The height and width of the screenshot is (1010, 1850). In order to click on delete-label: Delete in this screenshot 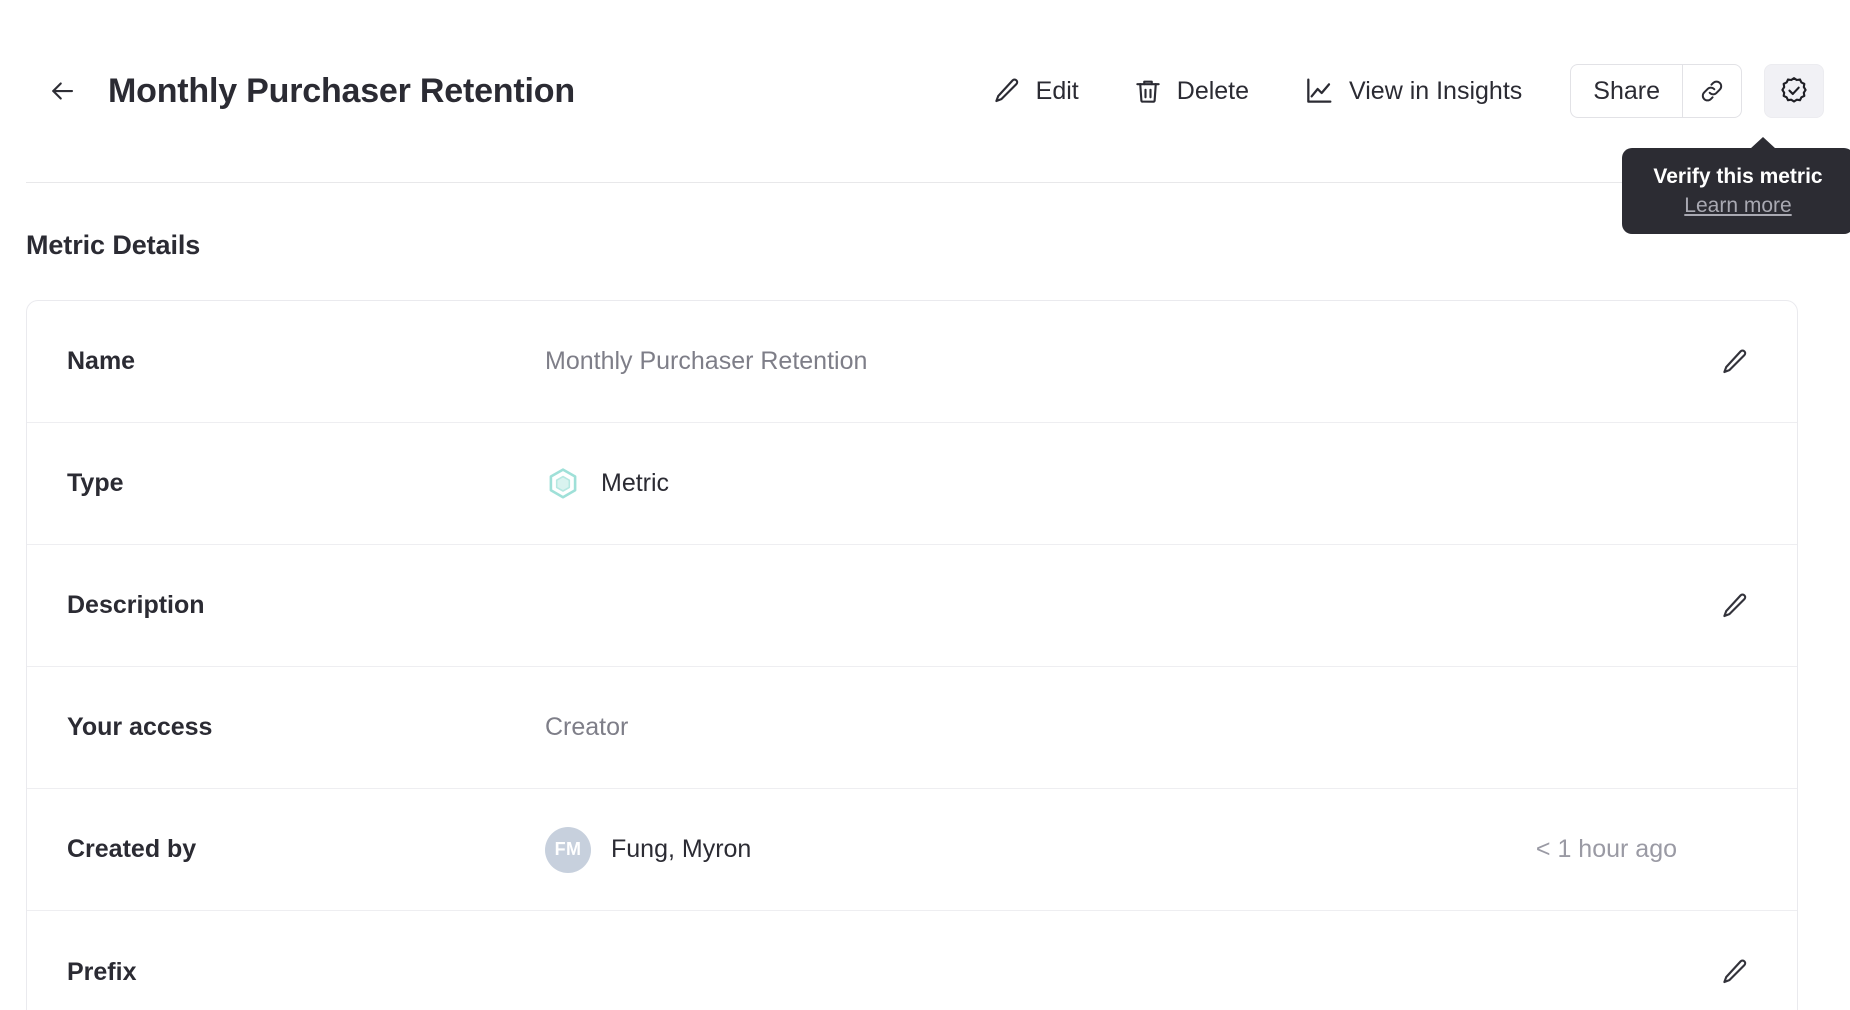, I will do `click(1213, 90)`.